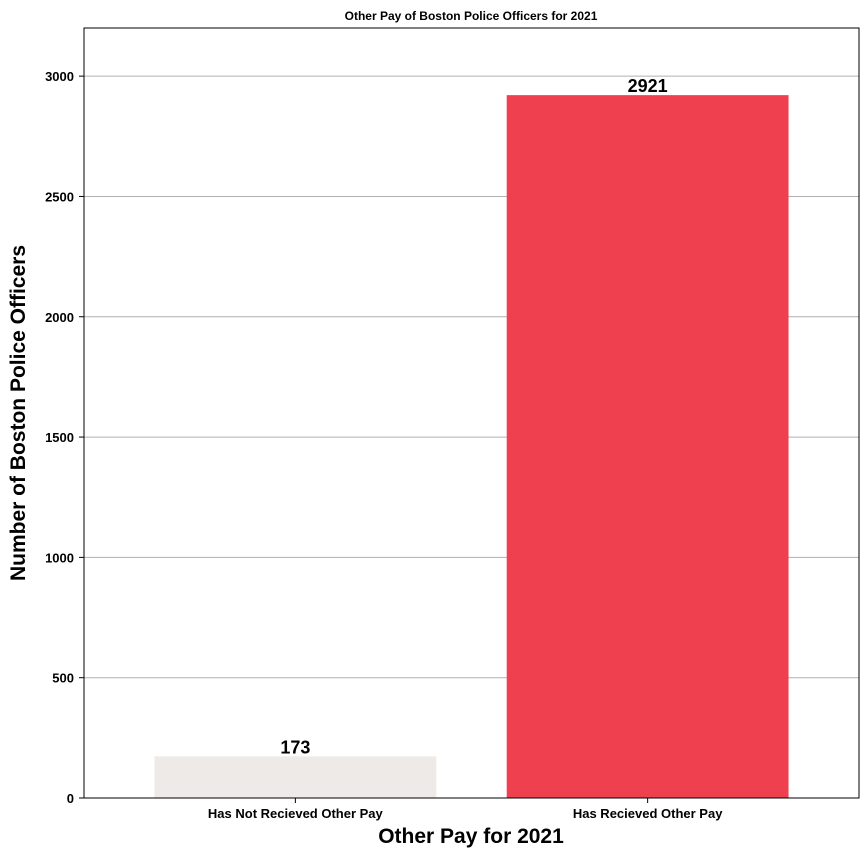  Describe the element at coordinates (63, 678) in the screenshot. I see `y-tick-label: 500` at that location.